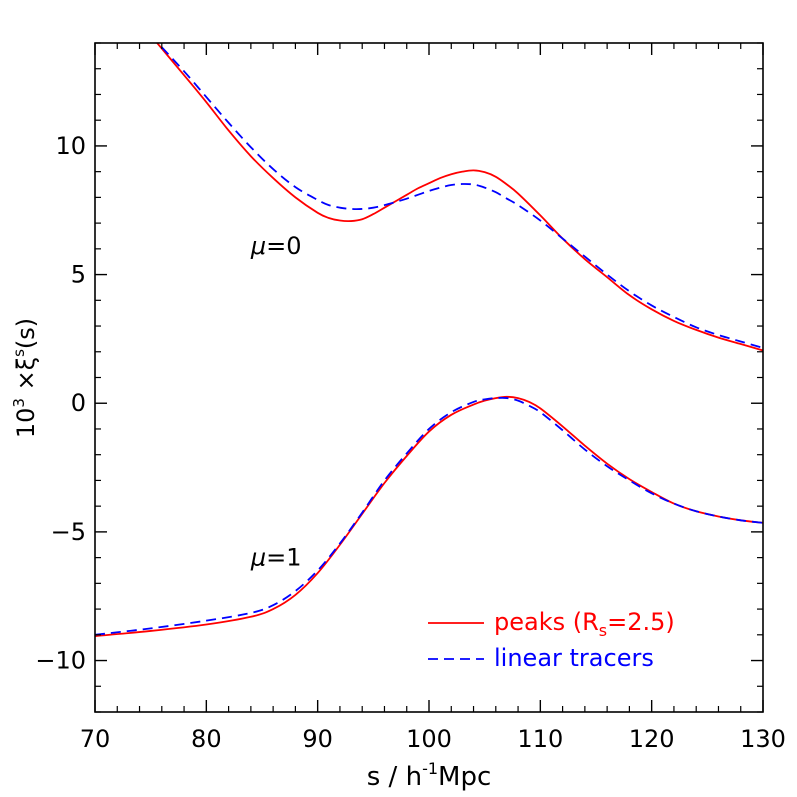  I want to click on y-tick-label: −5, so click(68, 532).